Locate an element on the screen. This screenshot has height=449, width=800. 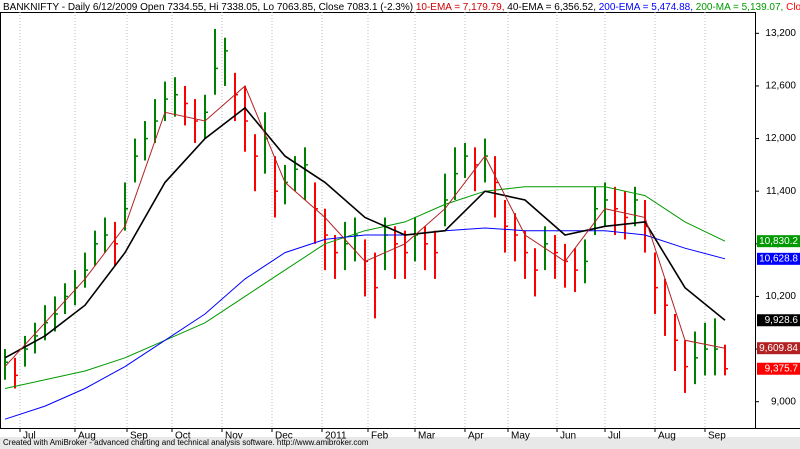
y-tick-label: 10,200 is located at coordinates (780, 296).